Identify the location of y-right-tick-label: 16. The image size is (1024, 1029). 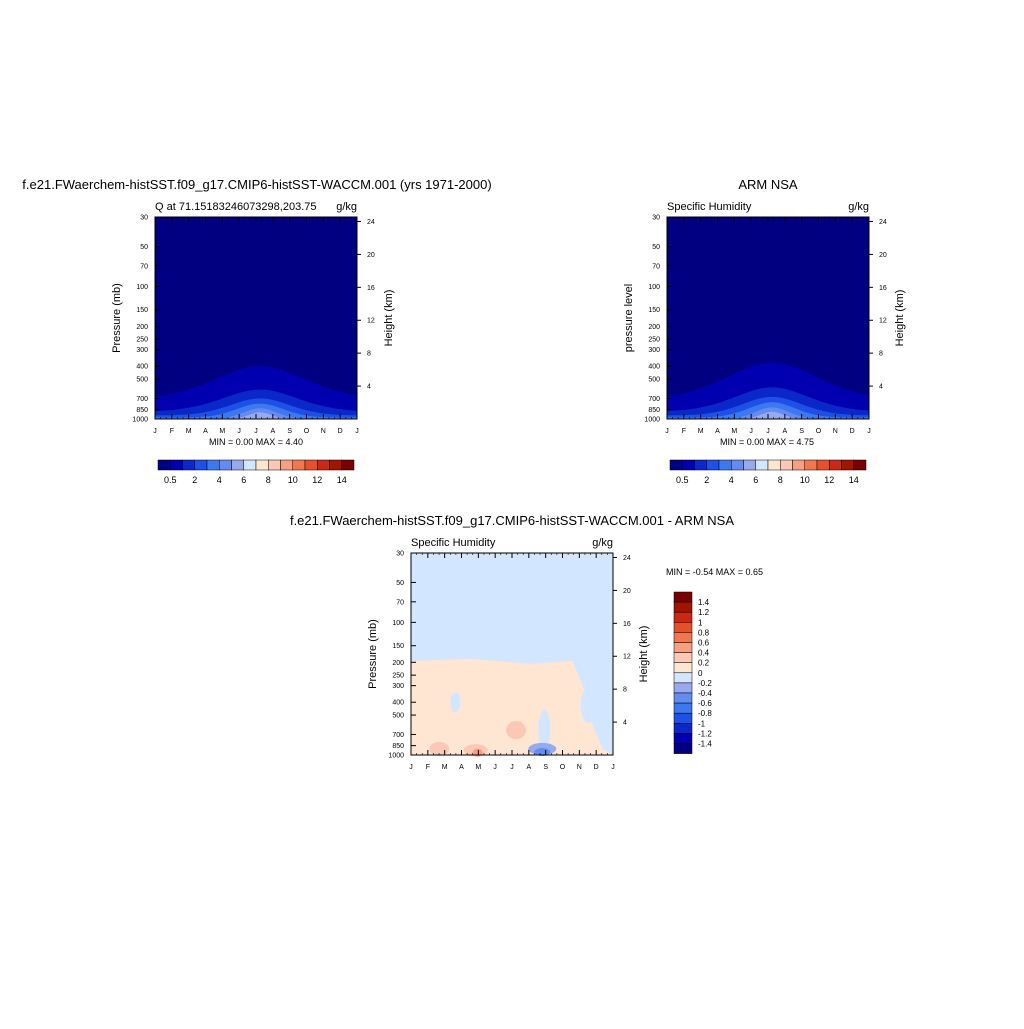
(627, 624).